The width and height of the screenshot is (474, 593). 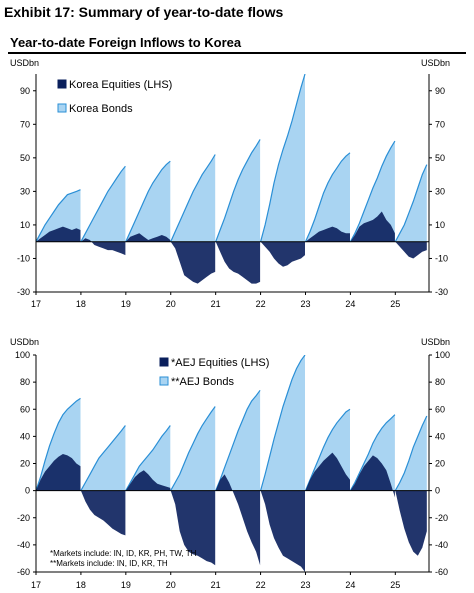 What do you see at coordinates (27, 491) in the screenshot?
I see `left-tick-label-1-5: 0` at bounding box center [27, 491].